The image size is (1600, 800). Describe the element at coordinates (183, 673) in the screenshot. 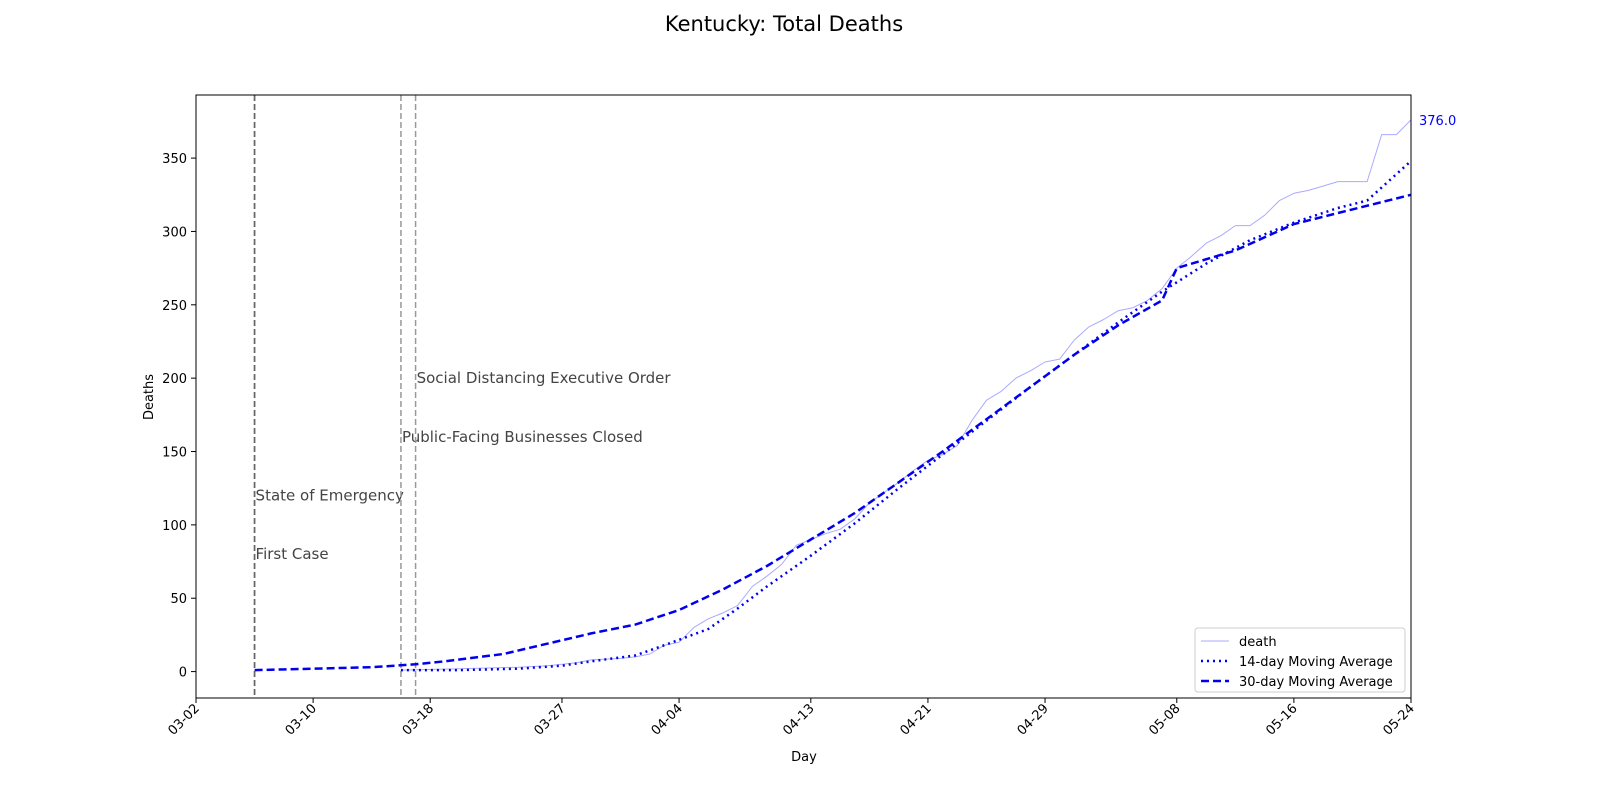

I see `y-tick-label-0: 0` at that location.